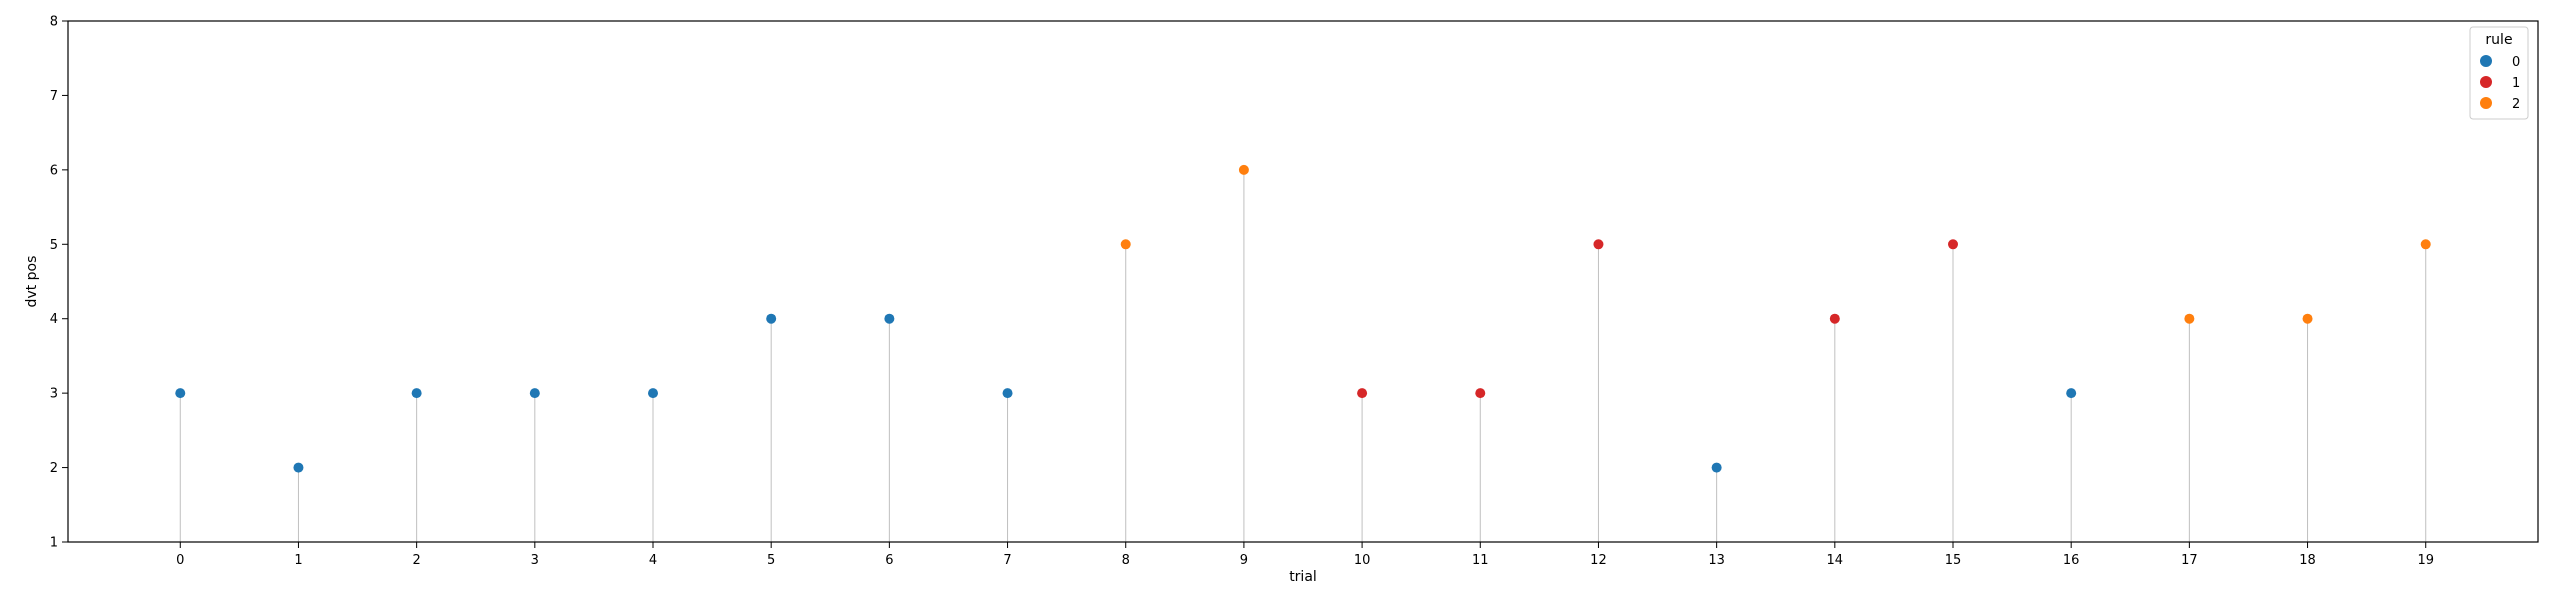 Image resolution: width=2549 pixels, height=600 pixels. What do you see at coordinates (2516, 104) in the screenshot?
I see `legend-label: 2` at bounding box center [2516, 104].